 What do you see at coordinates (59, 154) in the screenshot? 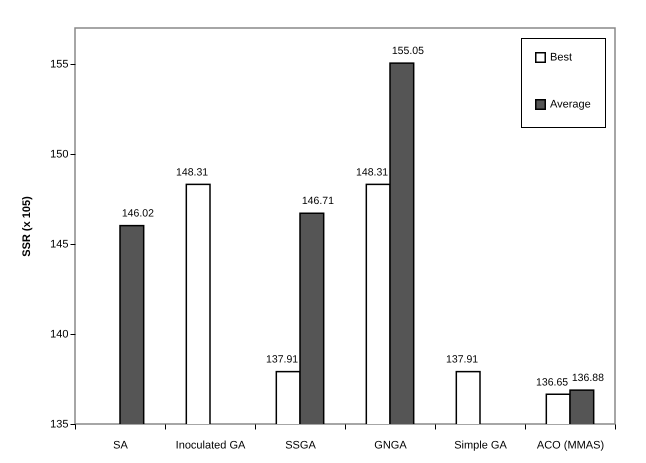
I see `y-tick-label: 150` at bounding box center [59, 154].